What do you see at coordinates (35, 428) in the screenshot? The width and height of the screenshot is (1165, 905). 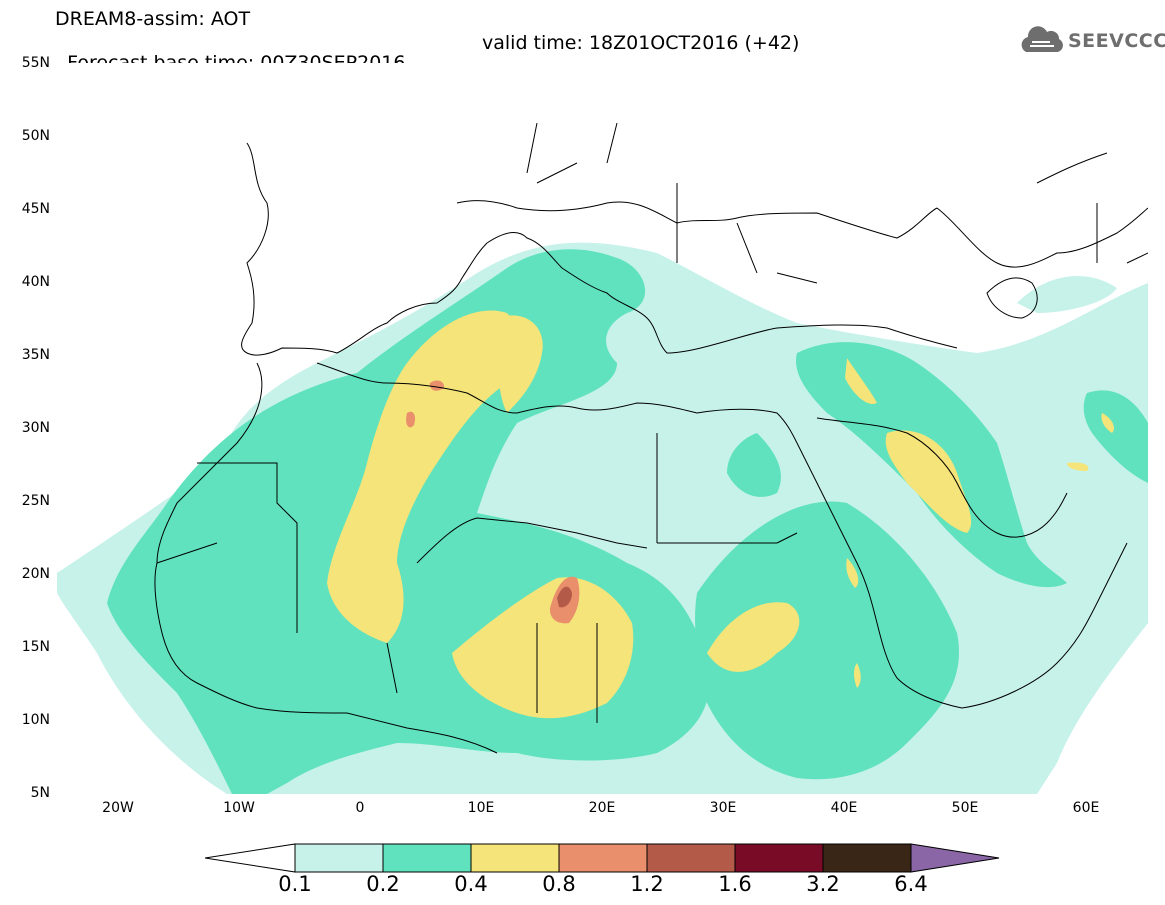 I see `lat-label-30n: 30N` at bounding box center [35, 428].